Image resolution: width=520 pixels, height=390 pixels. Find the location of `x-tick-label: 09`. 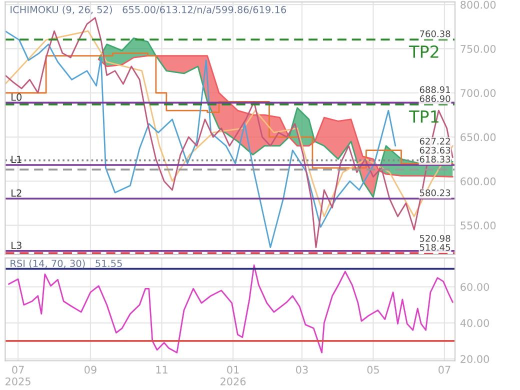

x-tick-label: 09 is located at coordinates (90, 370).